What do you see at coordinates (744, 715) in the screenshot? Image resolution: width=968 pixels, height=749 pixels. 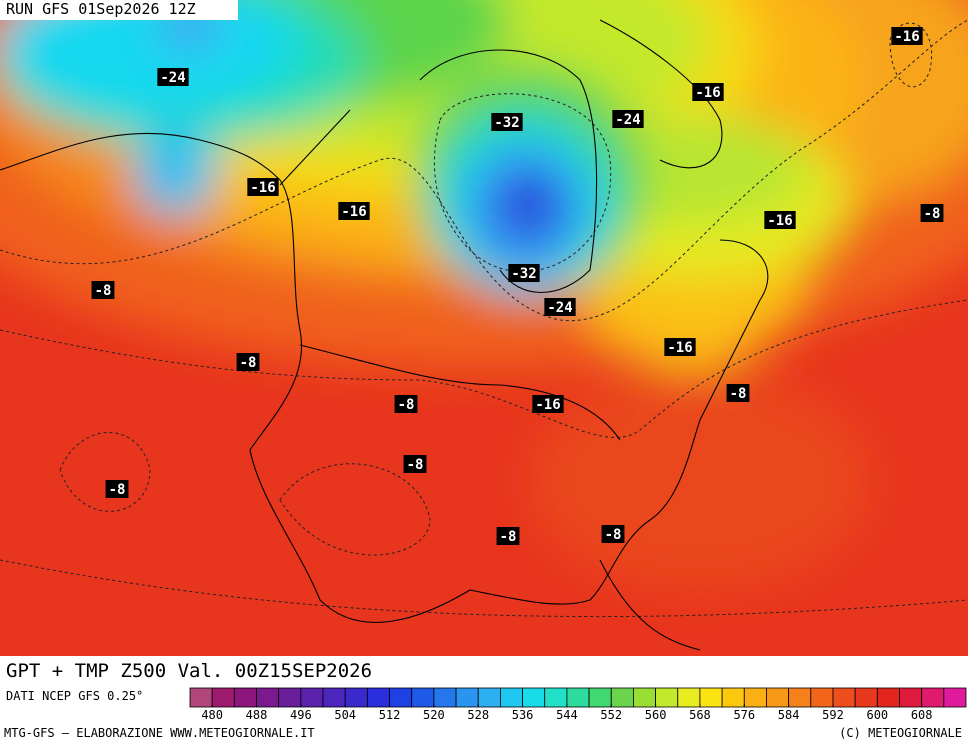 I see `colorbar-tick-label: 576` at bounding box center [744, 715].